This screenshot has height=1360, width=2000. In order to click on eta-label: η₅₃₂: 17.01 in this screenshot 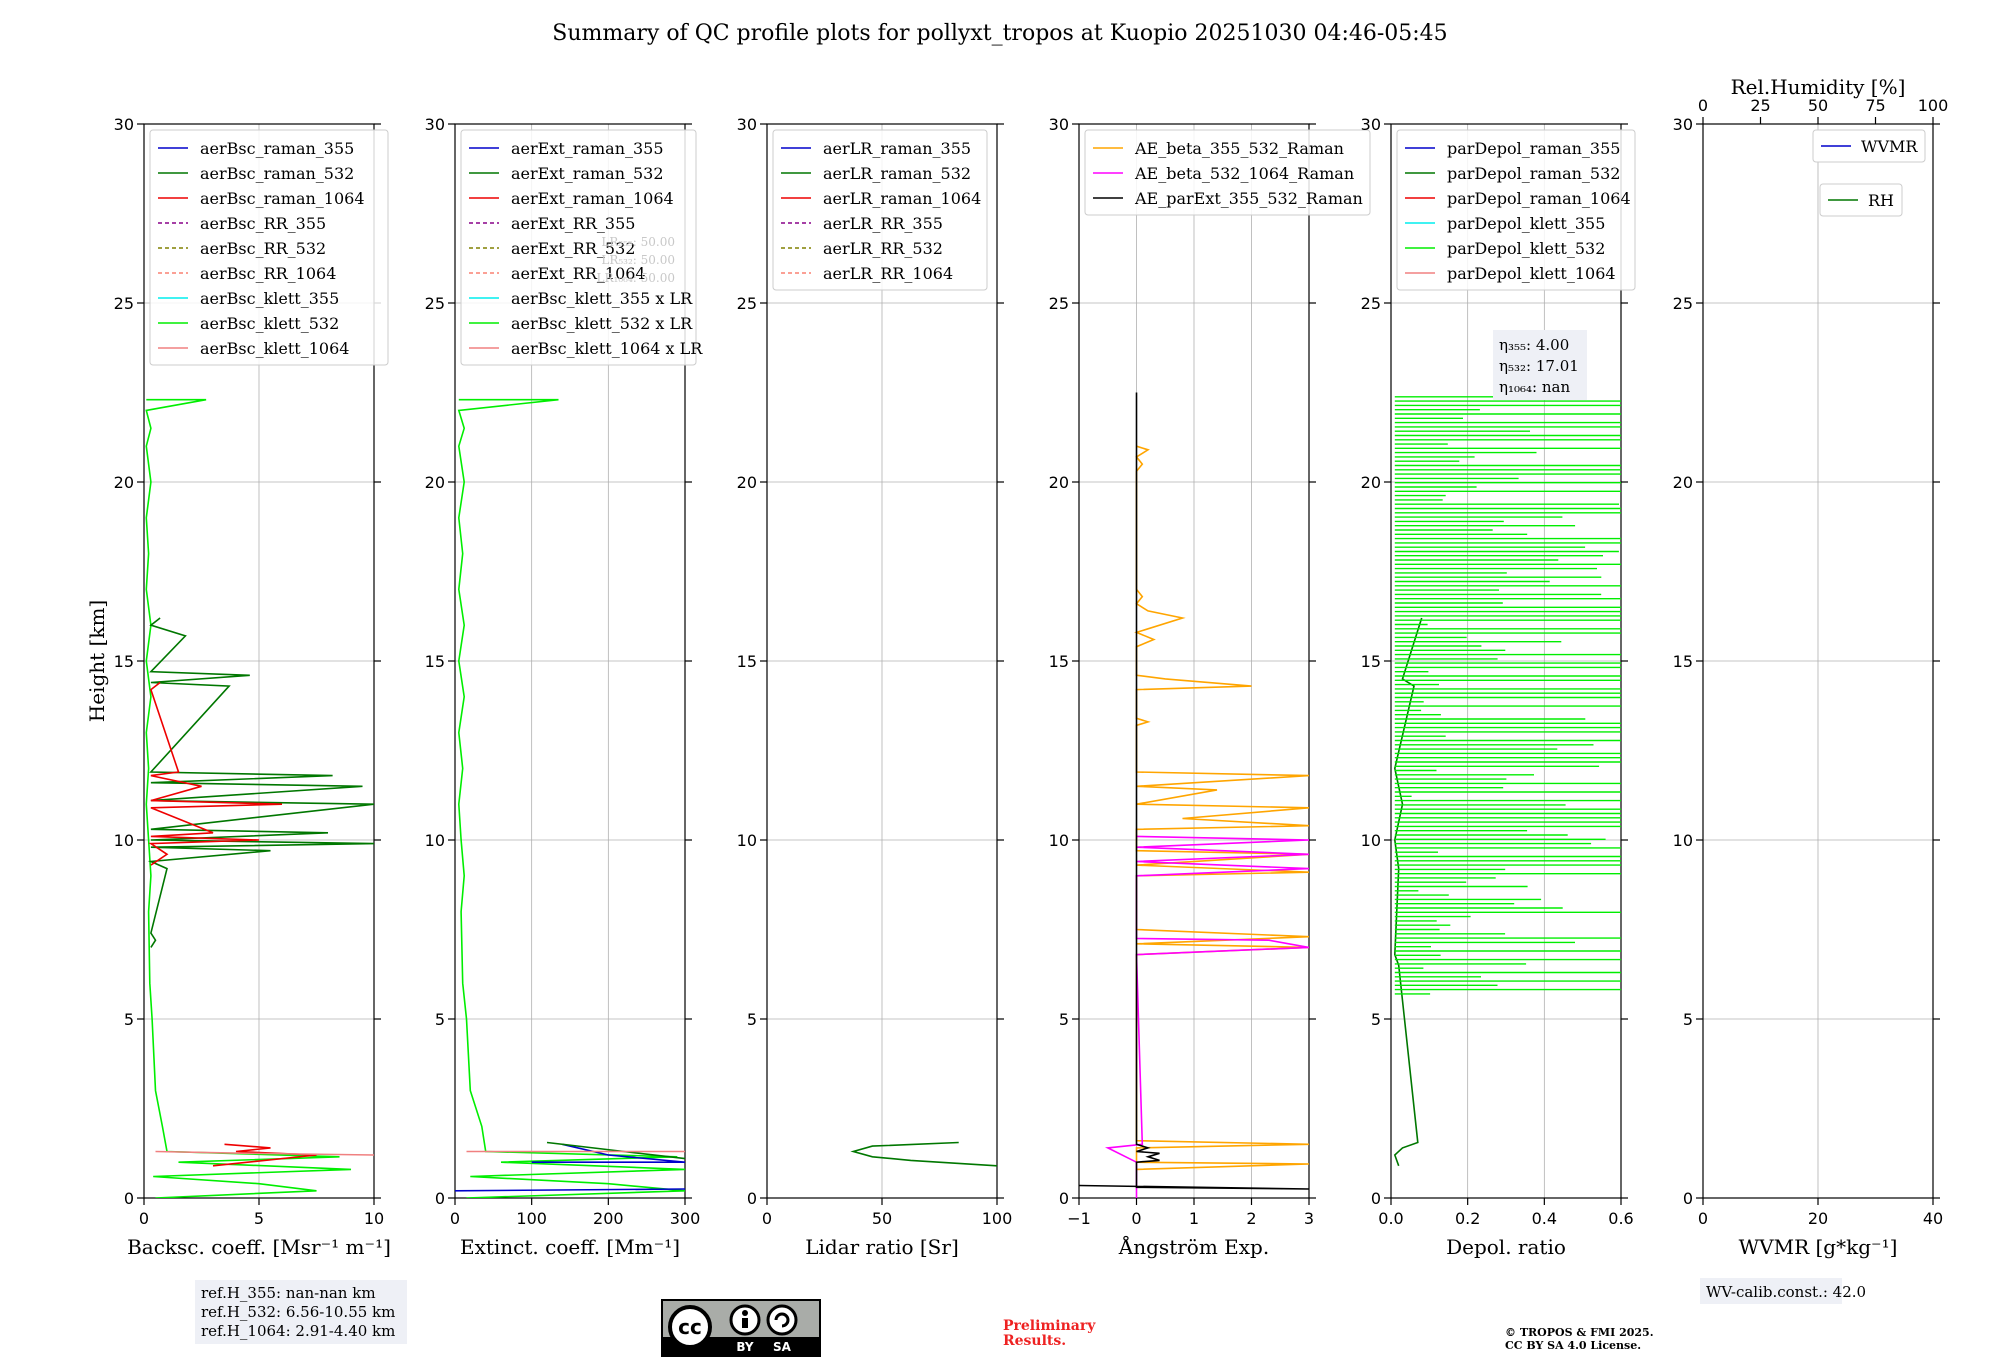, I will do `click(1539, 366)`.